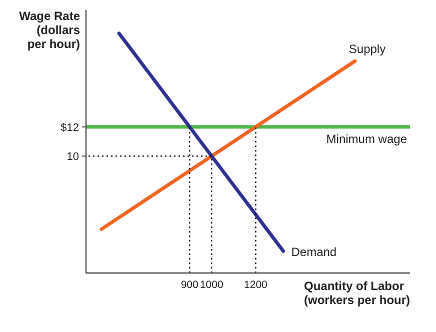 The image size is (436, 332). What do you see at coordinates (256, 285) in the screenshot?
I see `x-tick-label: 1200` at bounding box center [256, 285].